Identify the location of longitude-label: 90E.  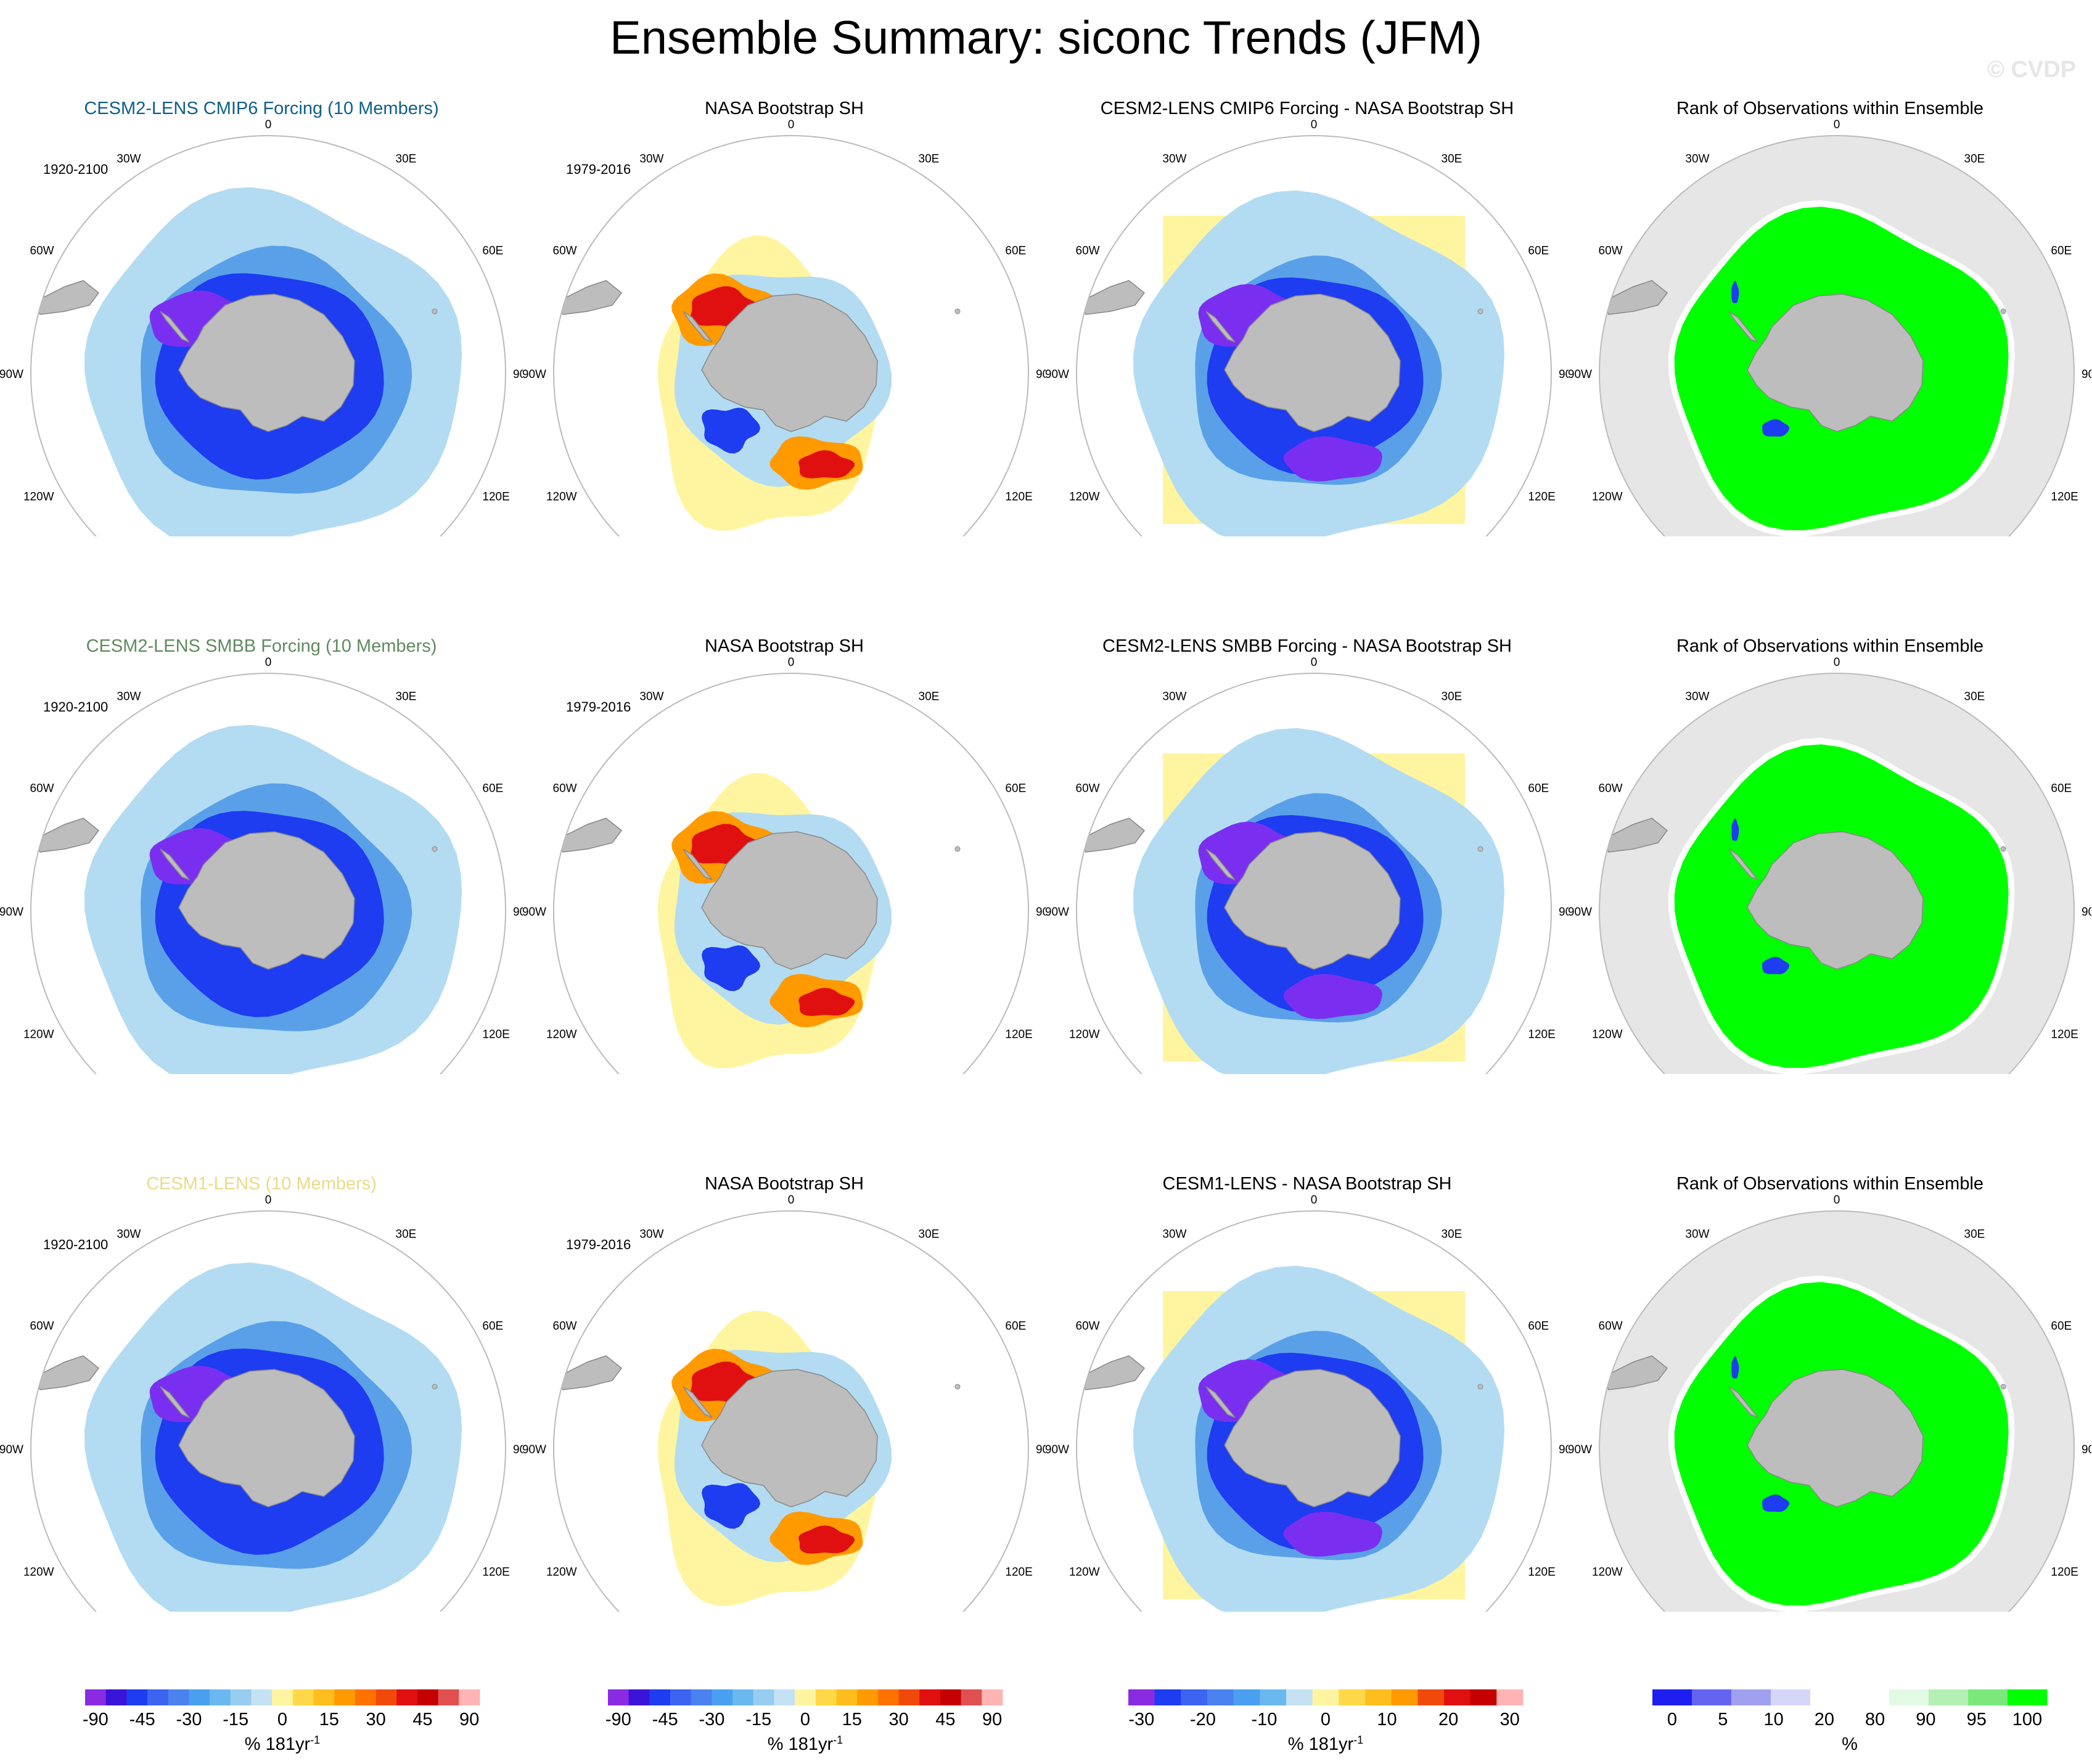
(518, 1449).